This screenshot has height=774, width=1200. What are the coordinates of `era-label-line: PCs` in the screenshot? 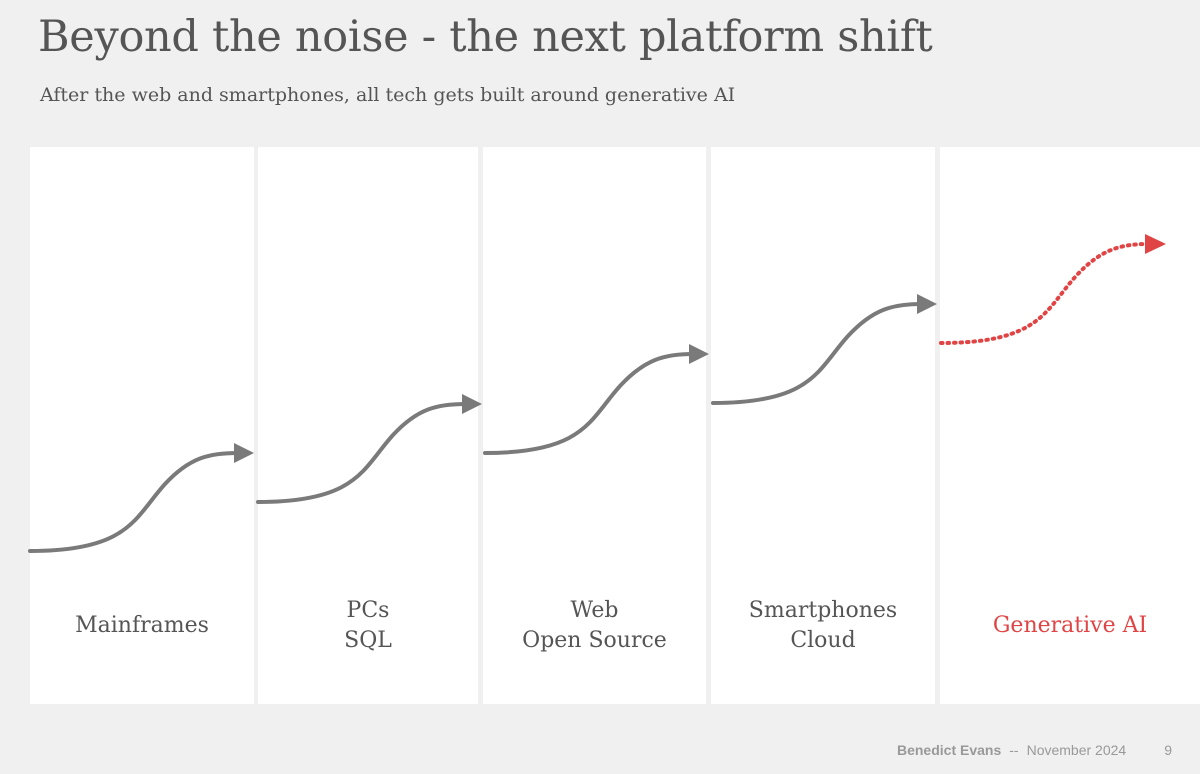 It's located at (368, 610).